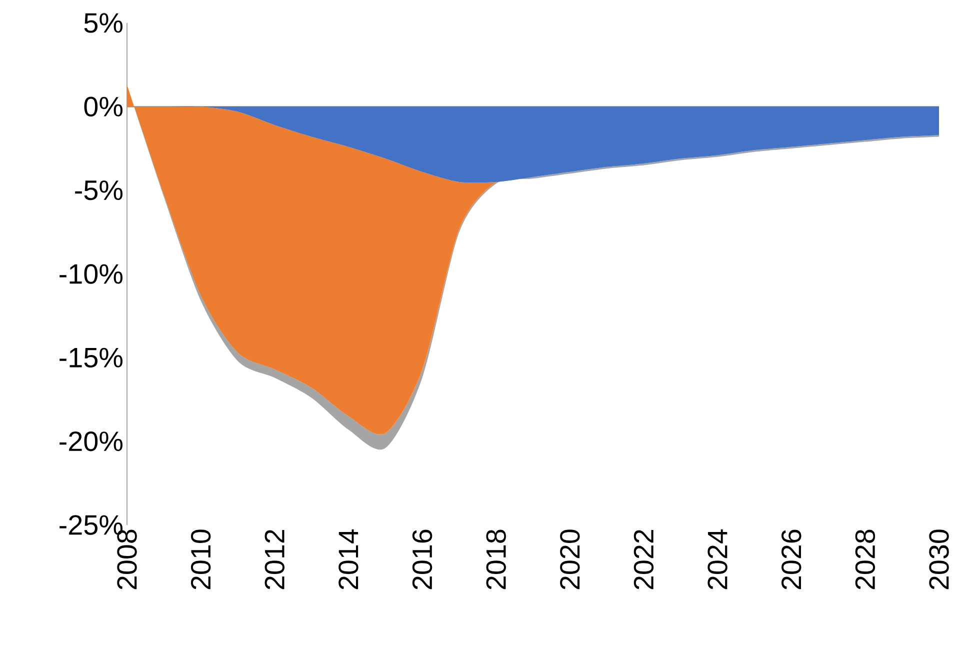 The image size is (973, 649). I want to click on y-tick-label: -20%, so click(91, 441).